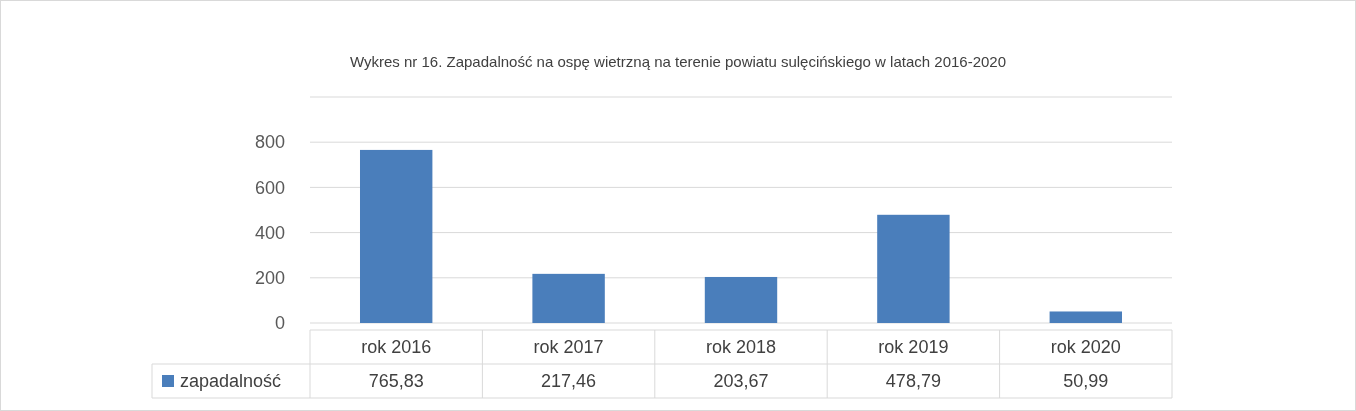  What do you see at coordinates (913, 381) in the screenshot?
I see `data-label: 478,79` at bounding box center [913, 381].